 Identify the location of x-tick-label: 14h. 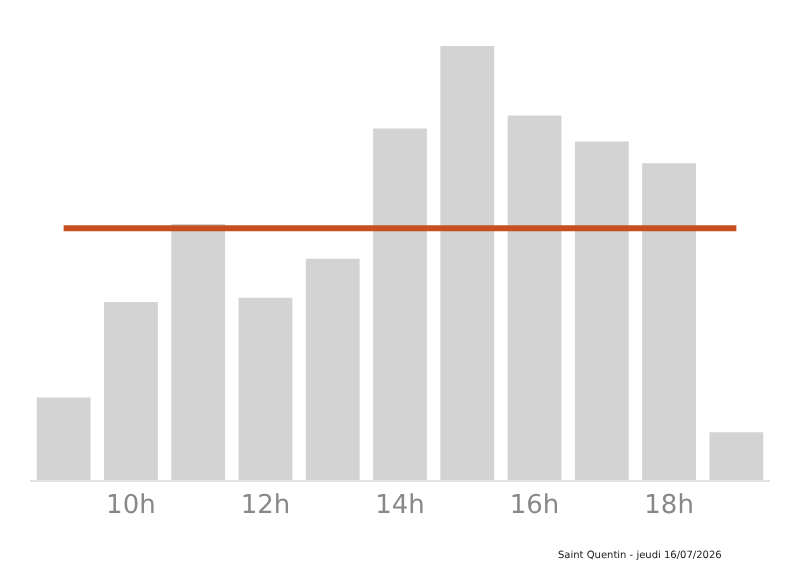
(400, 506).